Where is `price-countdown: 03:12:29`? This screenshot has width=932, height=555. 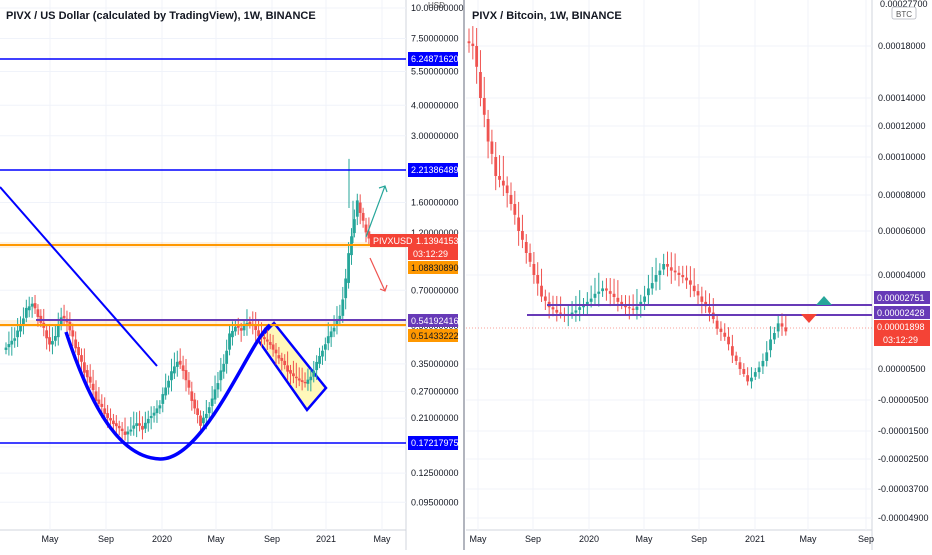
price-countdown: 03:12:29 is located at coordinates (430, 254).